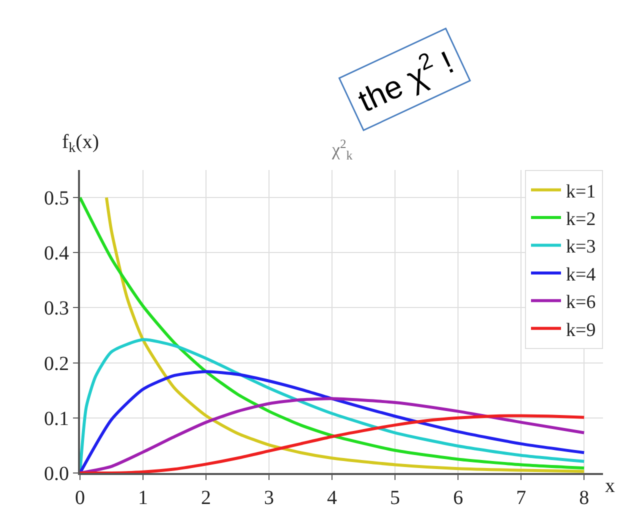  Describe the element at coordinates (269, 498) in the screenshot. I see `x-tick-label: 3` at that location.